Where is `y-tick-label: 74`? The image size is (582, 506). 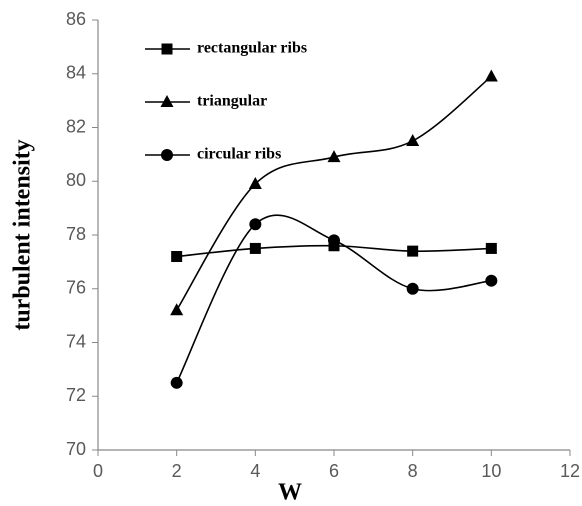 y-tick-label: 74 is located at coordinates (76, 341).